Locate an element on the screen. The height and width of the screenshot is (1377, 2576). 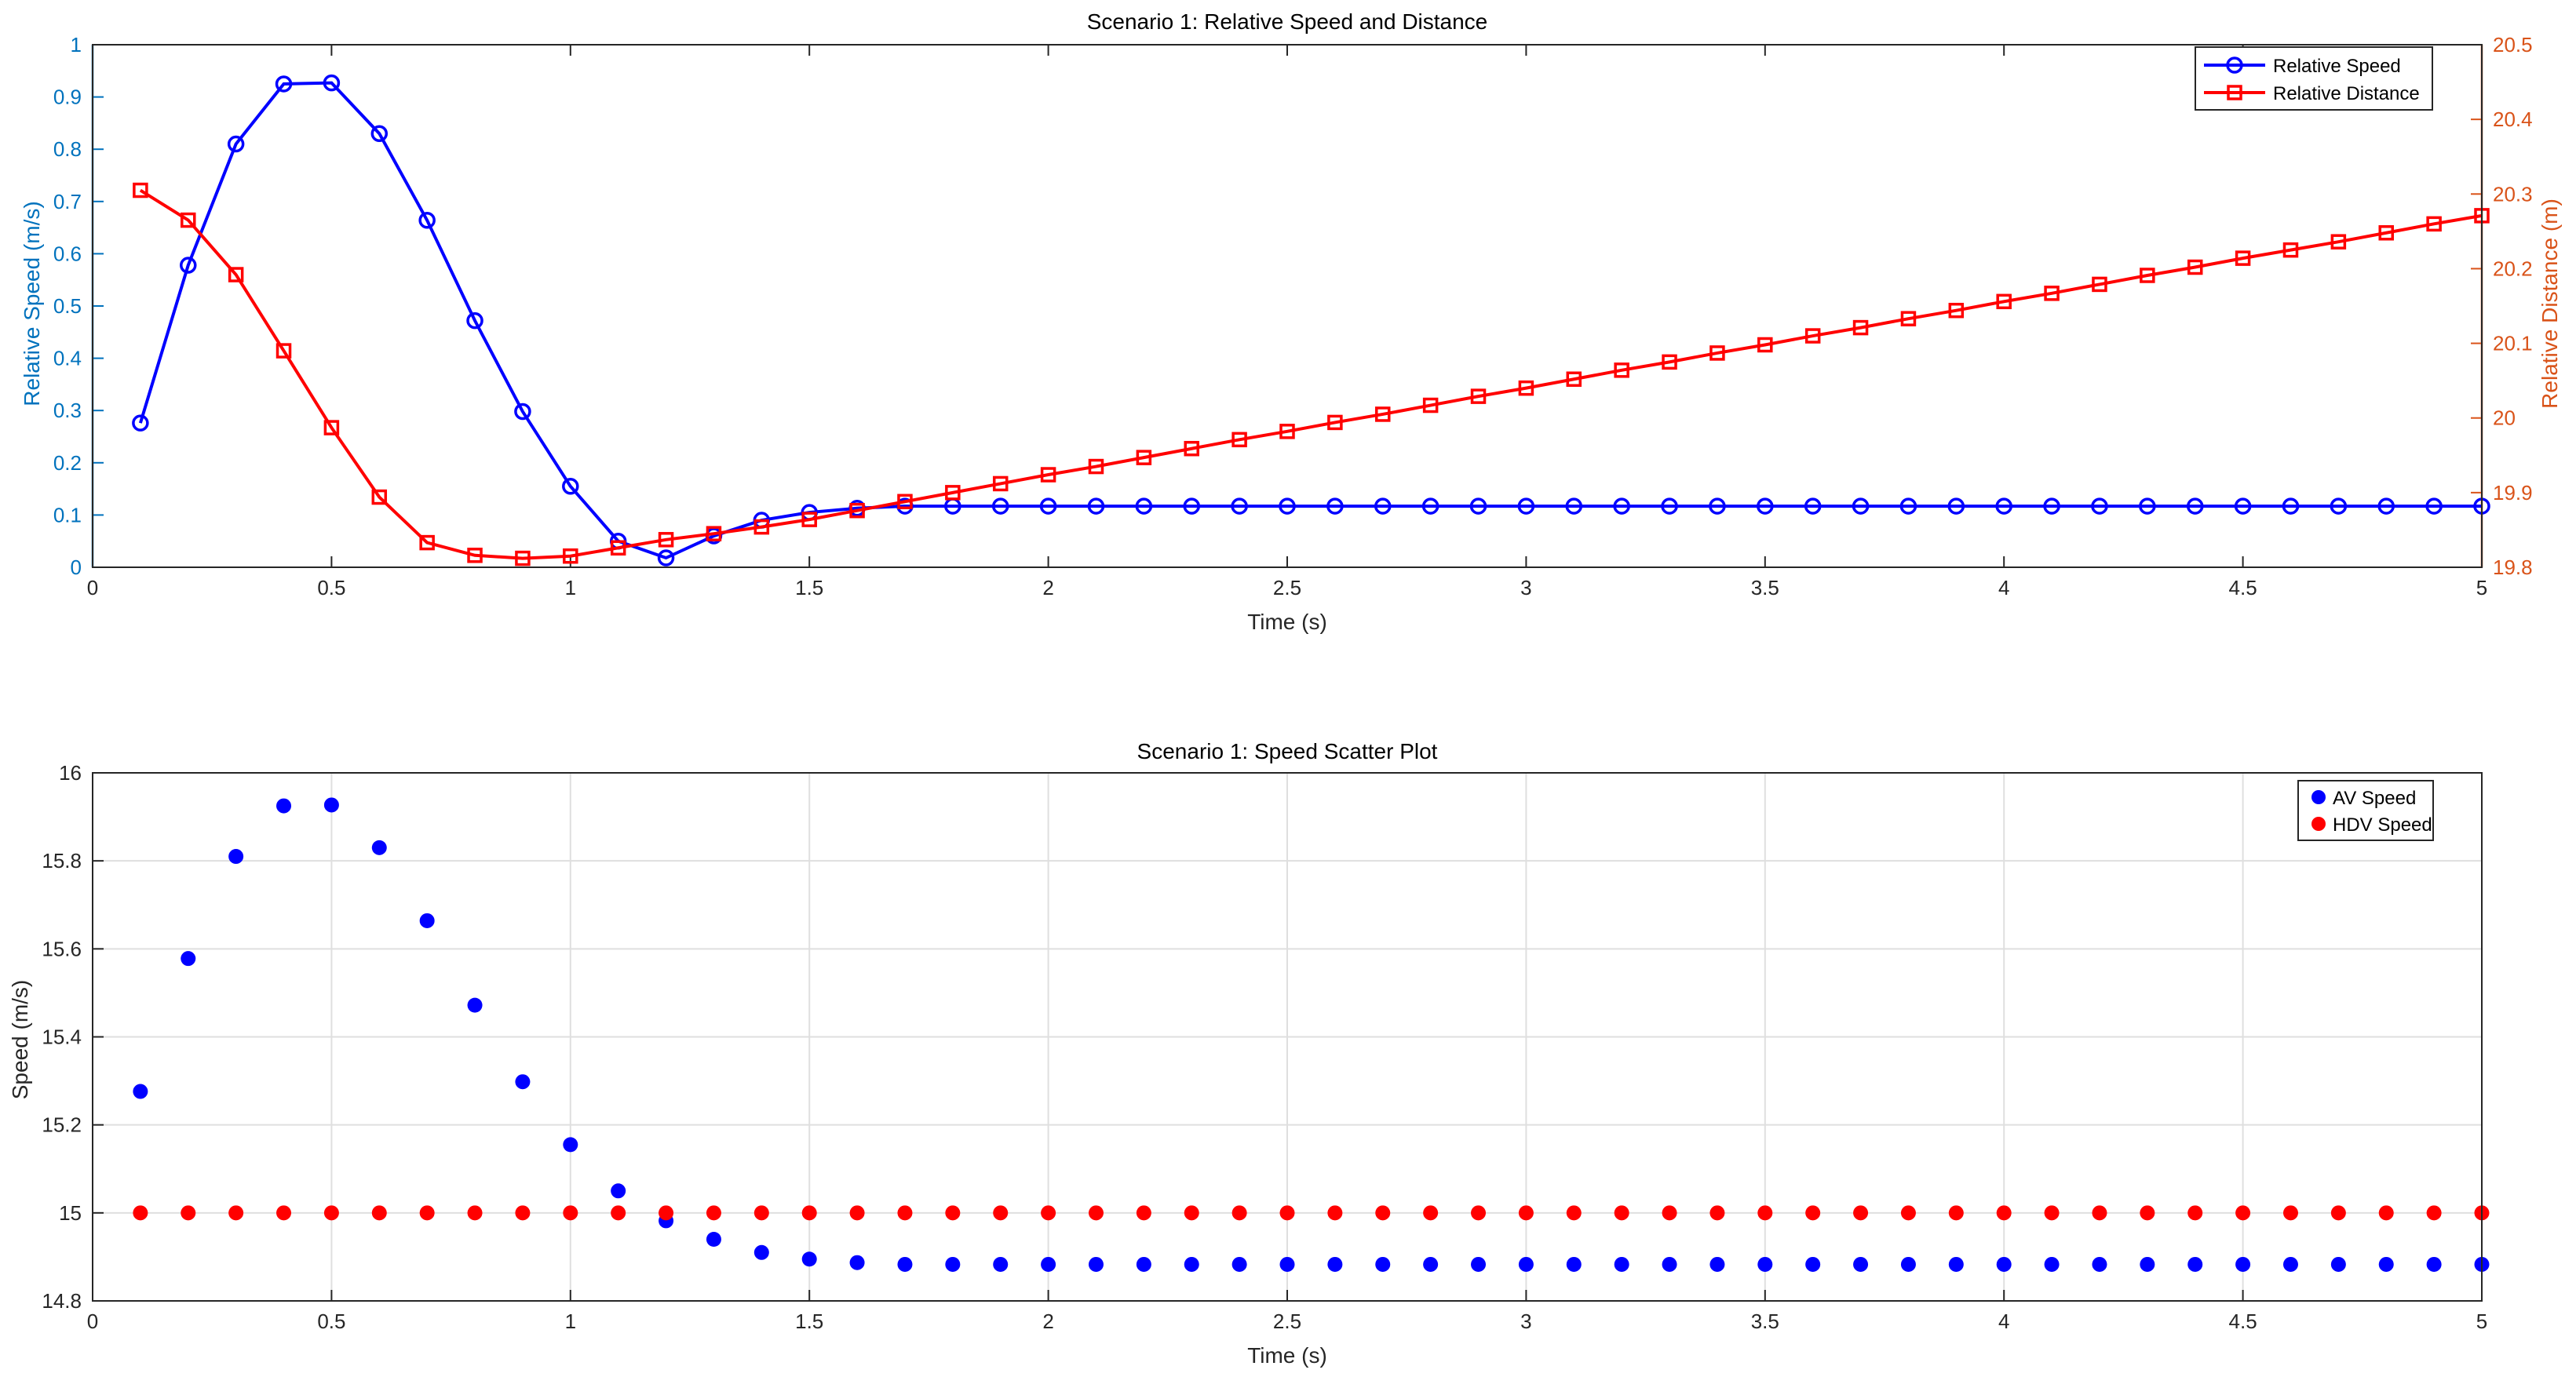
x-tick-label: 0 is located at coordinates (92, 1321).